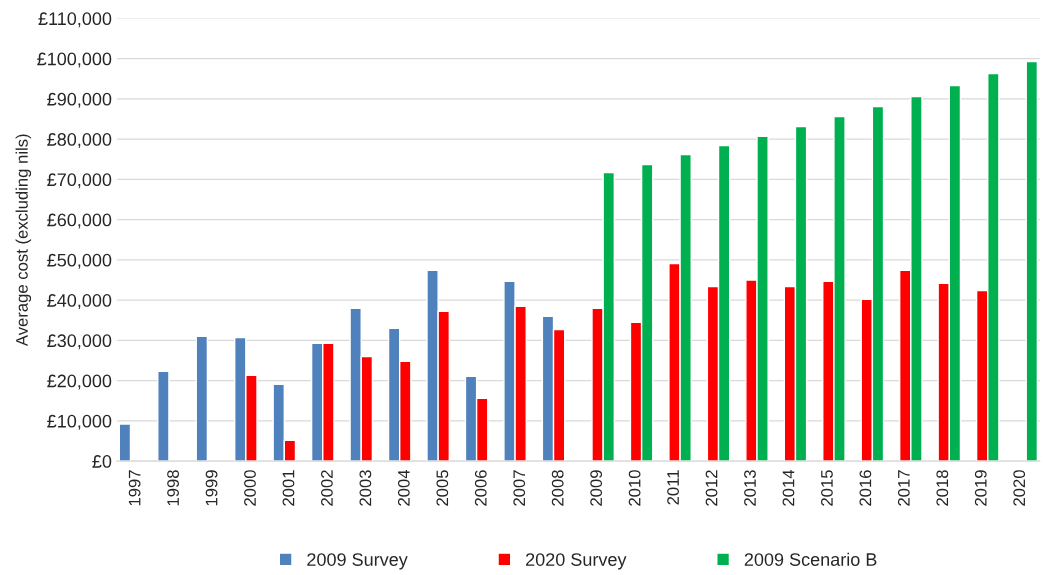 The width and height of the screenshot is (1043, 575). I want to click on x-tick-label: 2002, so click(327, 488).